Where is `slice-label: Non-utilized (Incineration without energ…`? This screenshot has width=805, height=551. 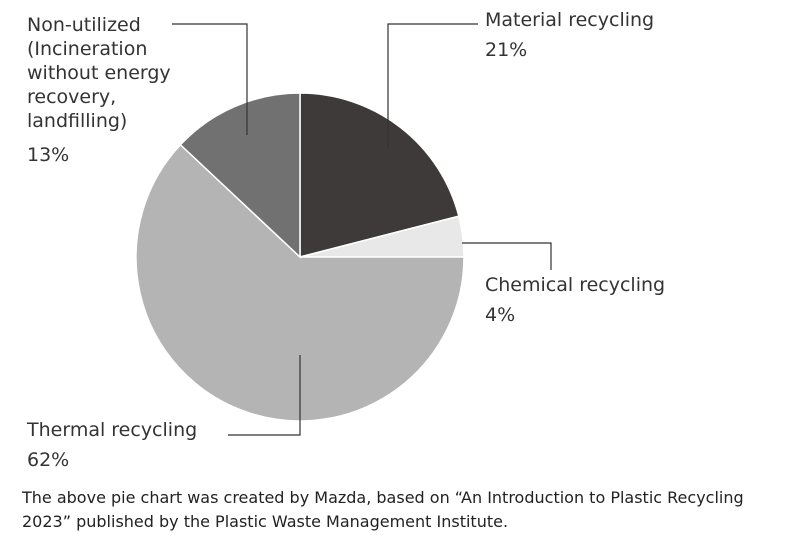
slice-label: Non-utilized (Incineration without energ… is located at coordinates (99, 73).